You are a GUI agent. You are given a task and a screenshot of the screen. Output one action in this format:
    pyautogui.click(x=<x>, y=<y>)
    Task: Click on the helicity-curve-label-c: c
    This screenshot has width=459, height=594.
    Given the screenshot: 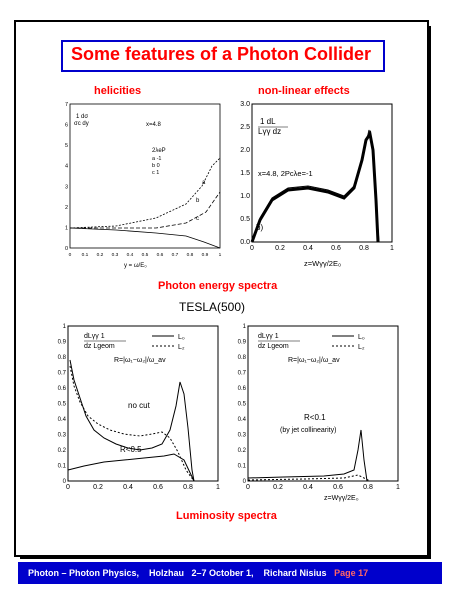 What is the action you would take?
    pyautogui.click(x=197, y=219)
    